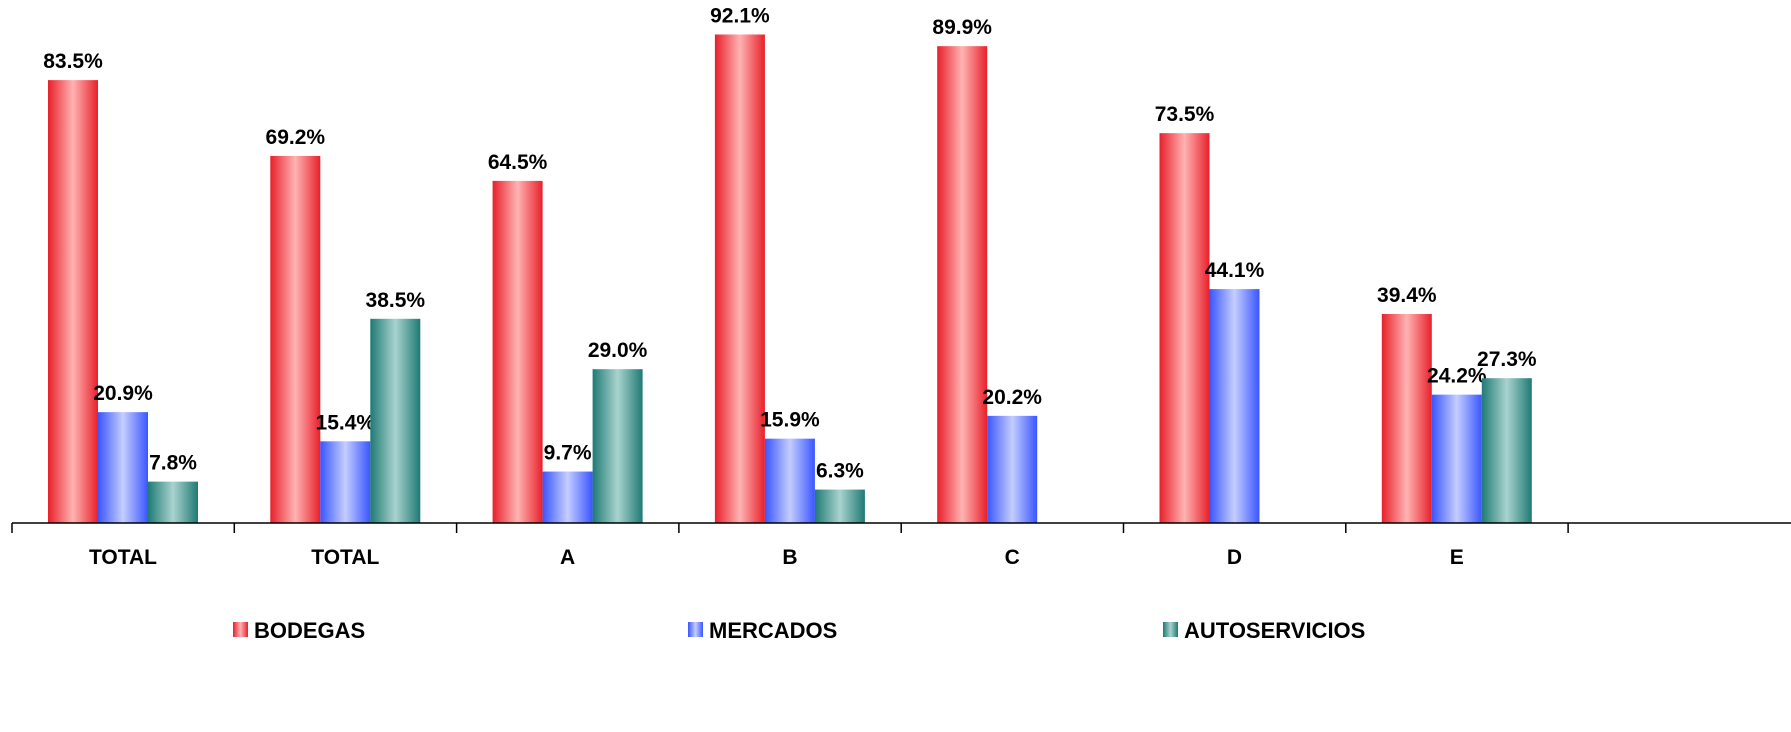 The height and width of the screenshot is (732, 1791). What do you see at coordinates (1012, 397) in the screenshot?
I see `data-label-mercados-5: 20.2%` at bounding box center [1012, 397].